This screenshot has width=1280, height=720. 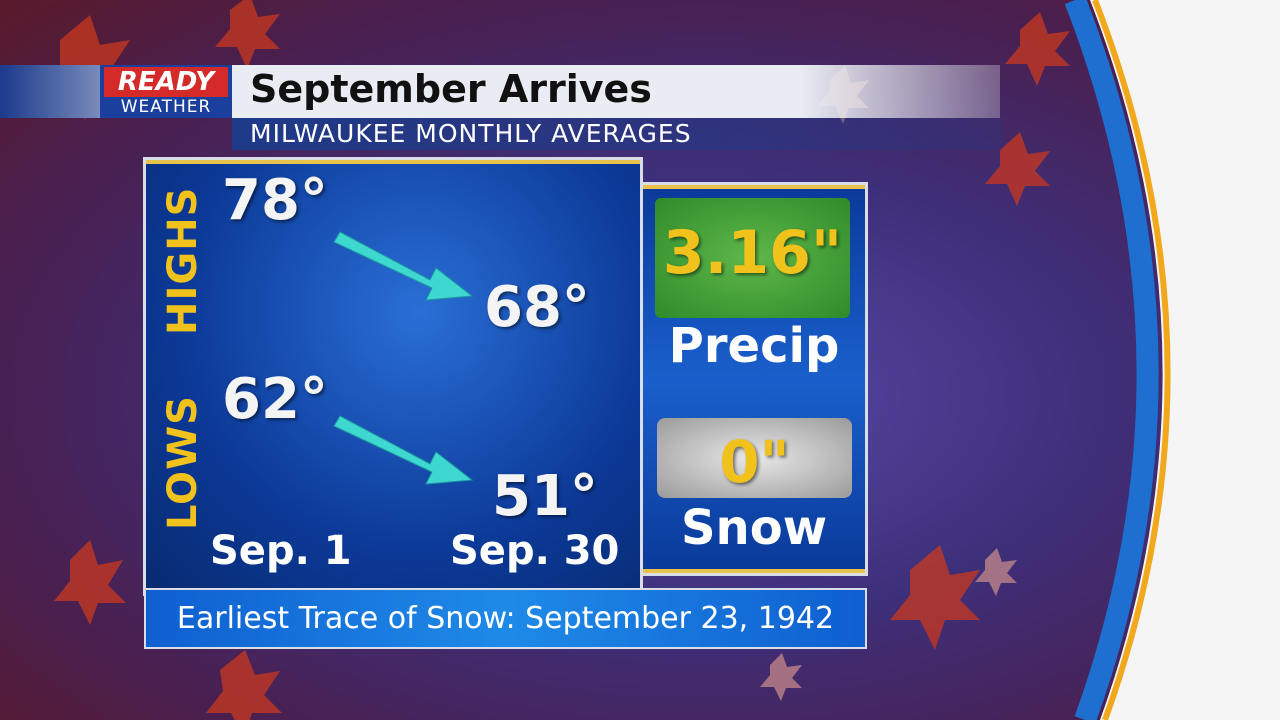 What do you see at coordinates (281, 551) in the screenshot?
I see `start-date: Sep. 1` at bounding box center [281, 551].